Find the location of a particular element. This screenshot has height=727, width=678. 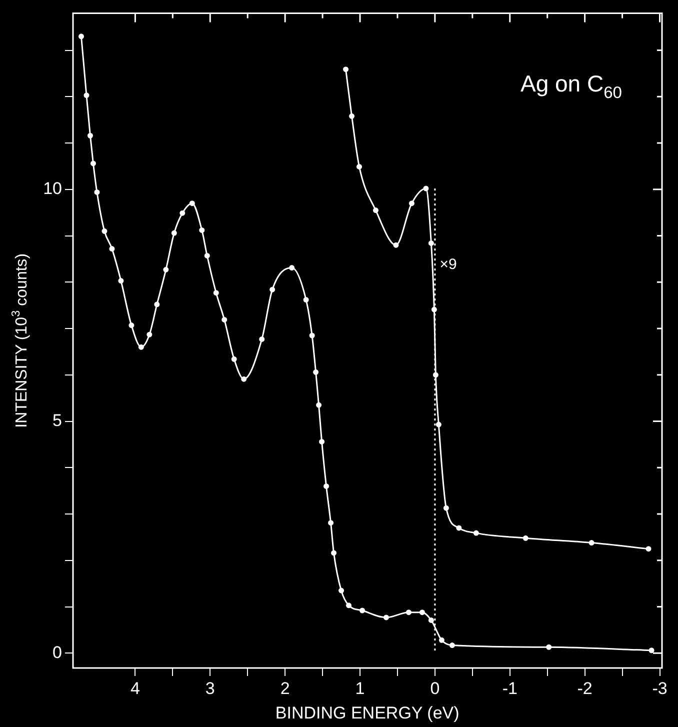

y-tick-label: 10 is located at coordinates (52, 188).